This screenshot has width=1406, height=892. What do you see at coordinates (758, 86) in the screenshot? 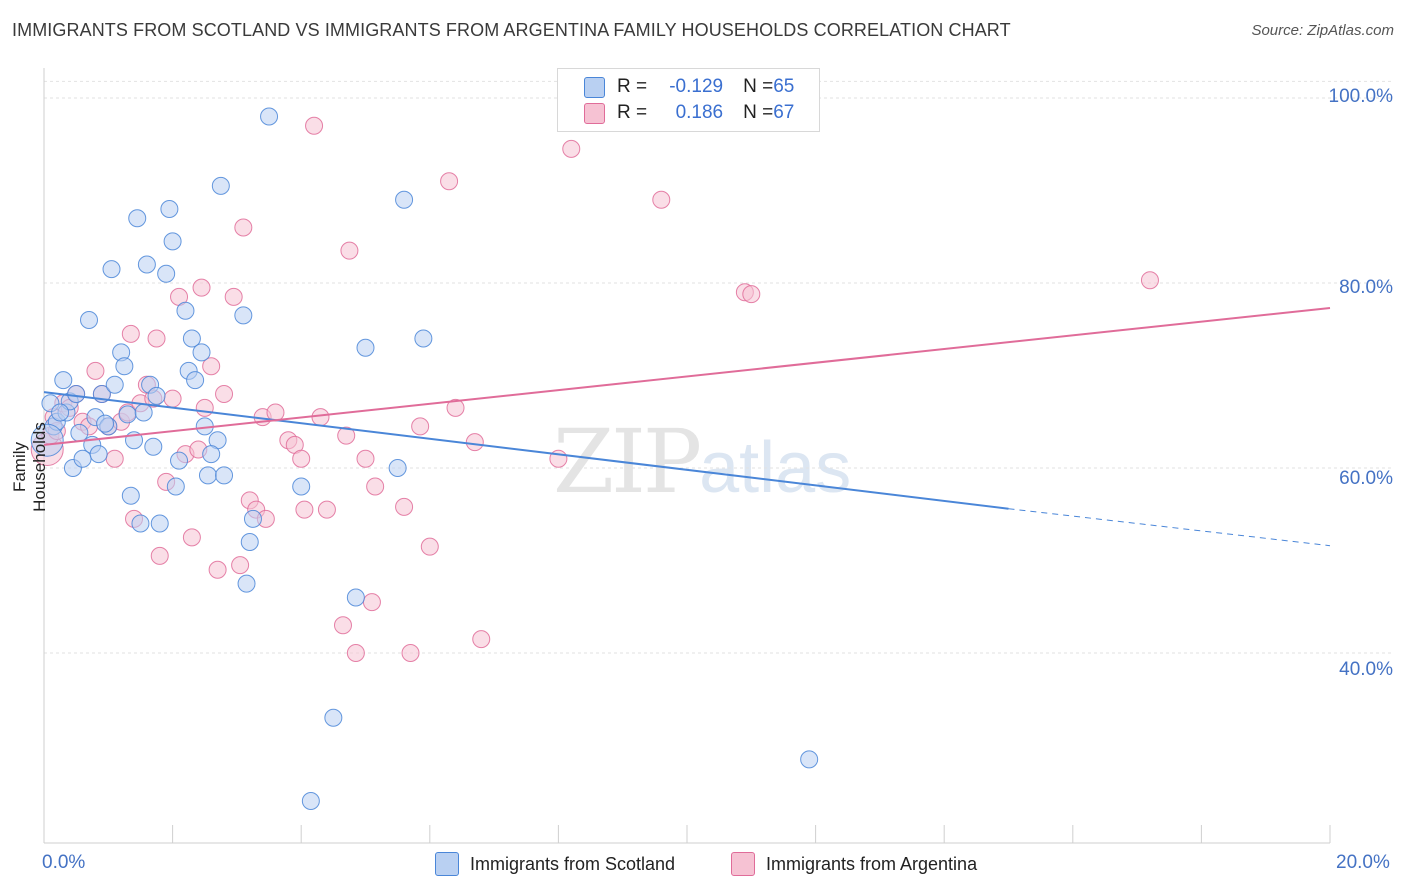
I see `scotland-n-label: N =` at bounding box center [758, 86].